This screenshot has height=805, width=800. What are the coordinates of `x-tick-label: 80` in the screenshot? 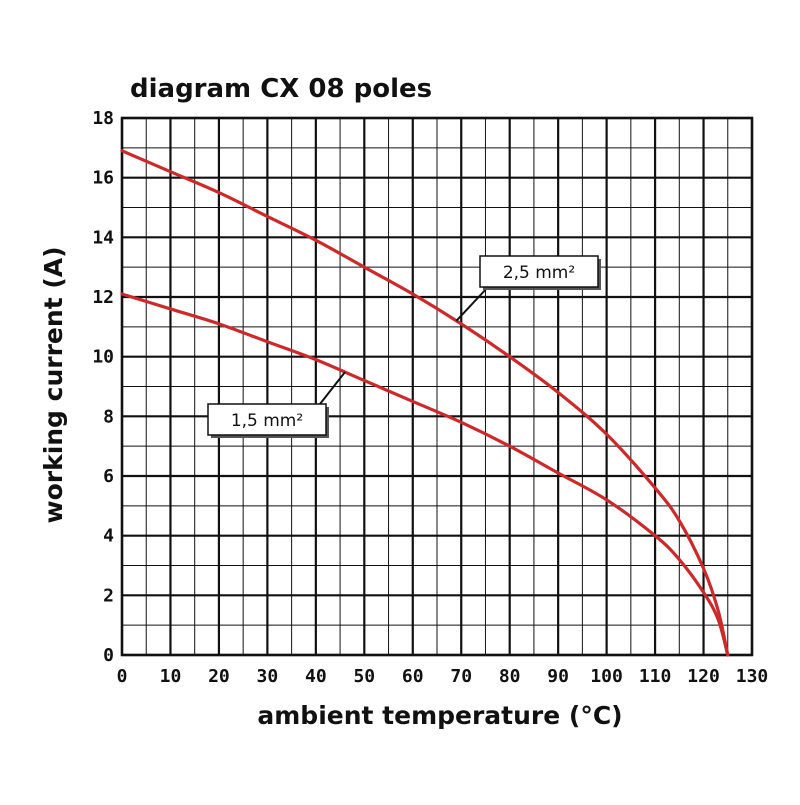 It's located at (510, 676).